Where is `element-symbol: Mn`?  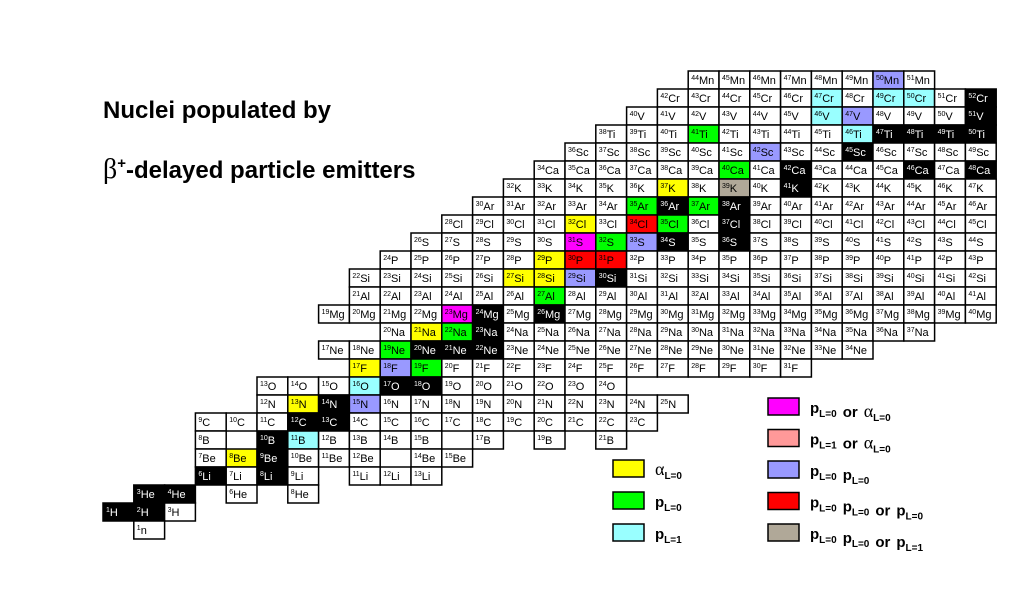 element-symbol: Mn is located at coordinates (829, 81).